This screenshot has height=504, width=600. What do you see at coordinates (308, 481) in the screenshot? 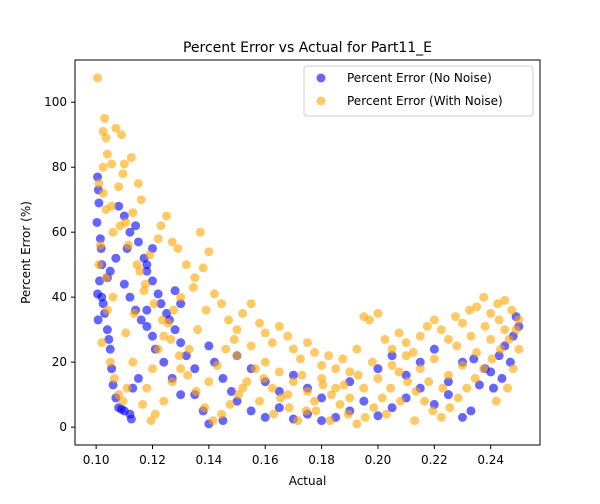
I see `x-axis-label: Actual` at bounding box center [308, 481].